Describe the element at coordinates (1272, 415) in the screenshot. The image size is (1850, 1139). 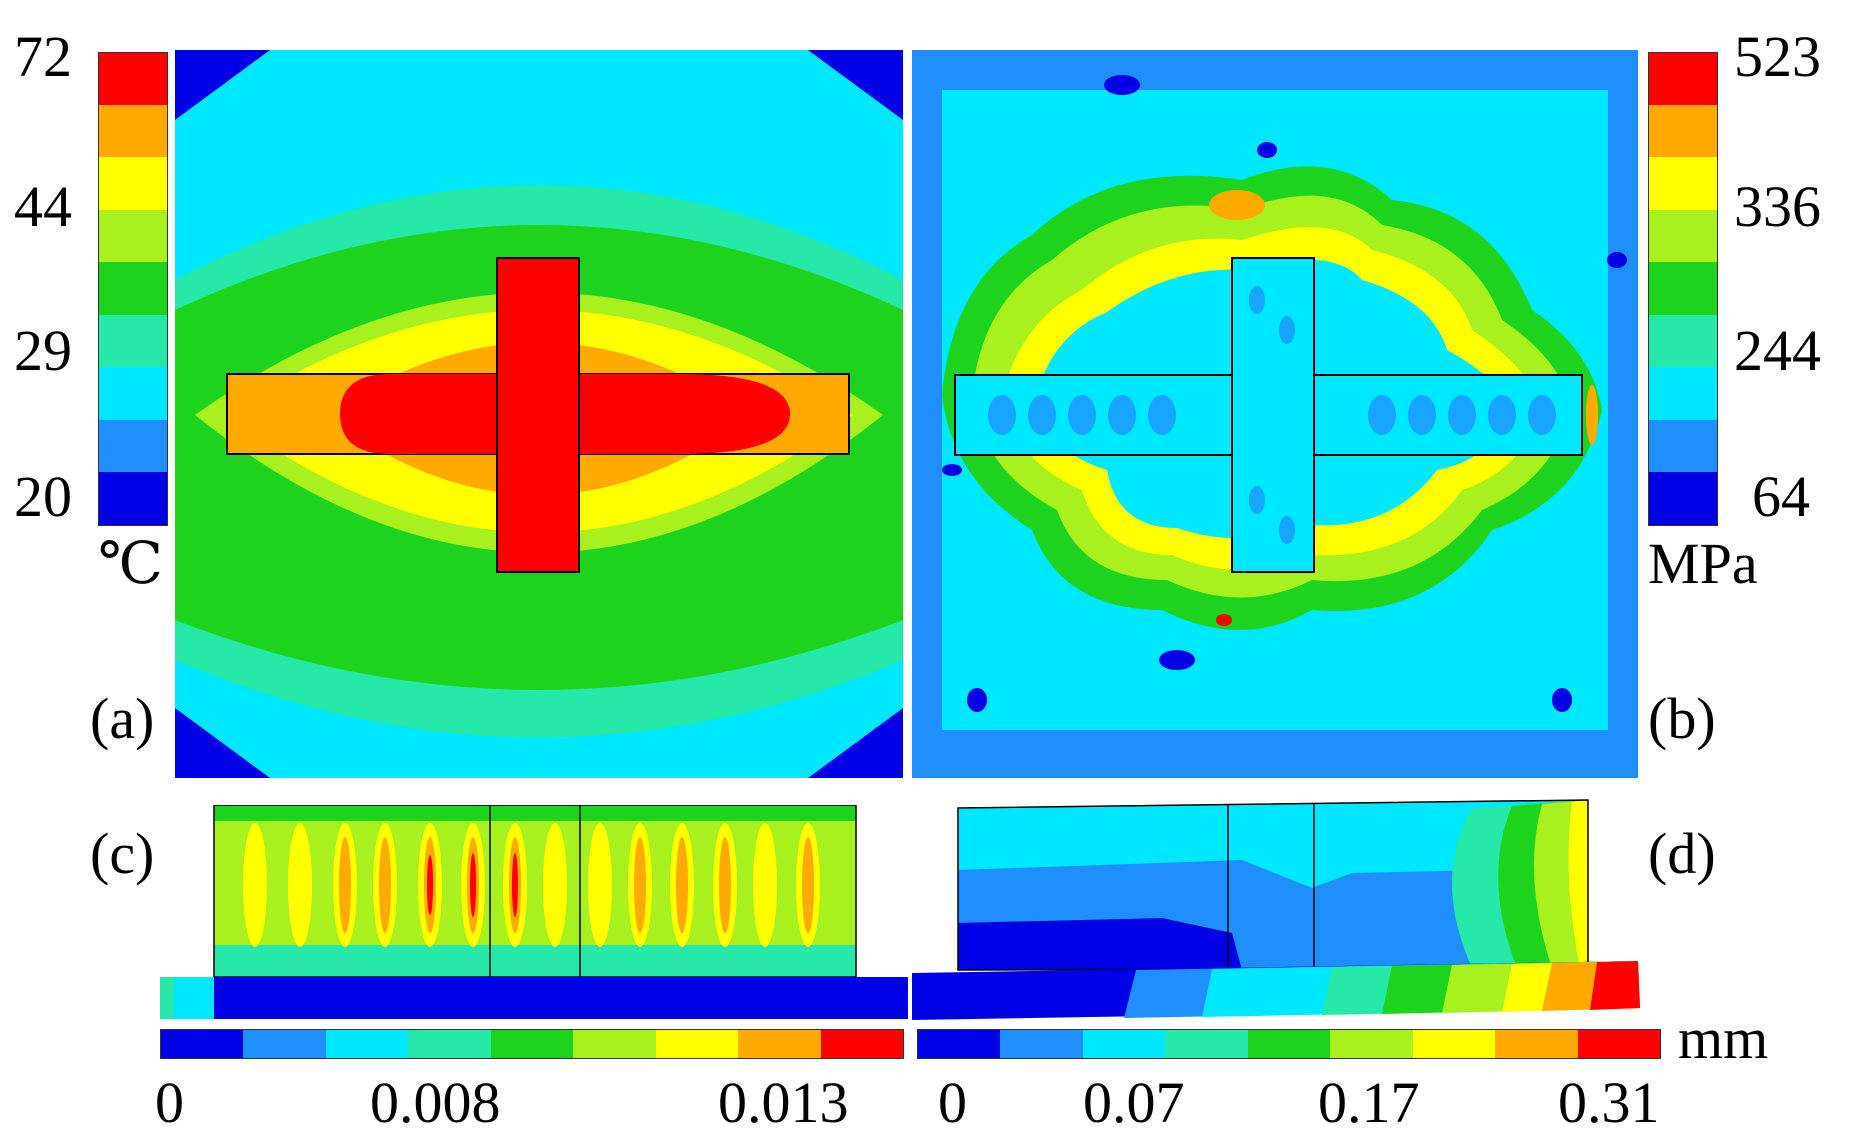
I see `stress-cross-texture` at that location.